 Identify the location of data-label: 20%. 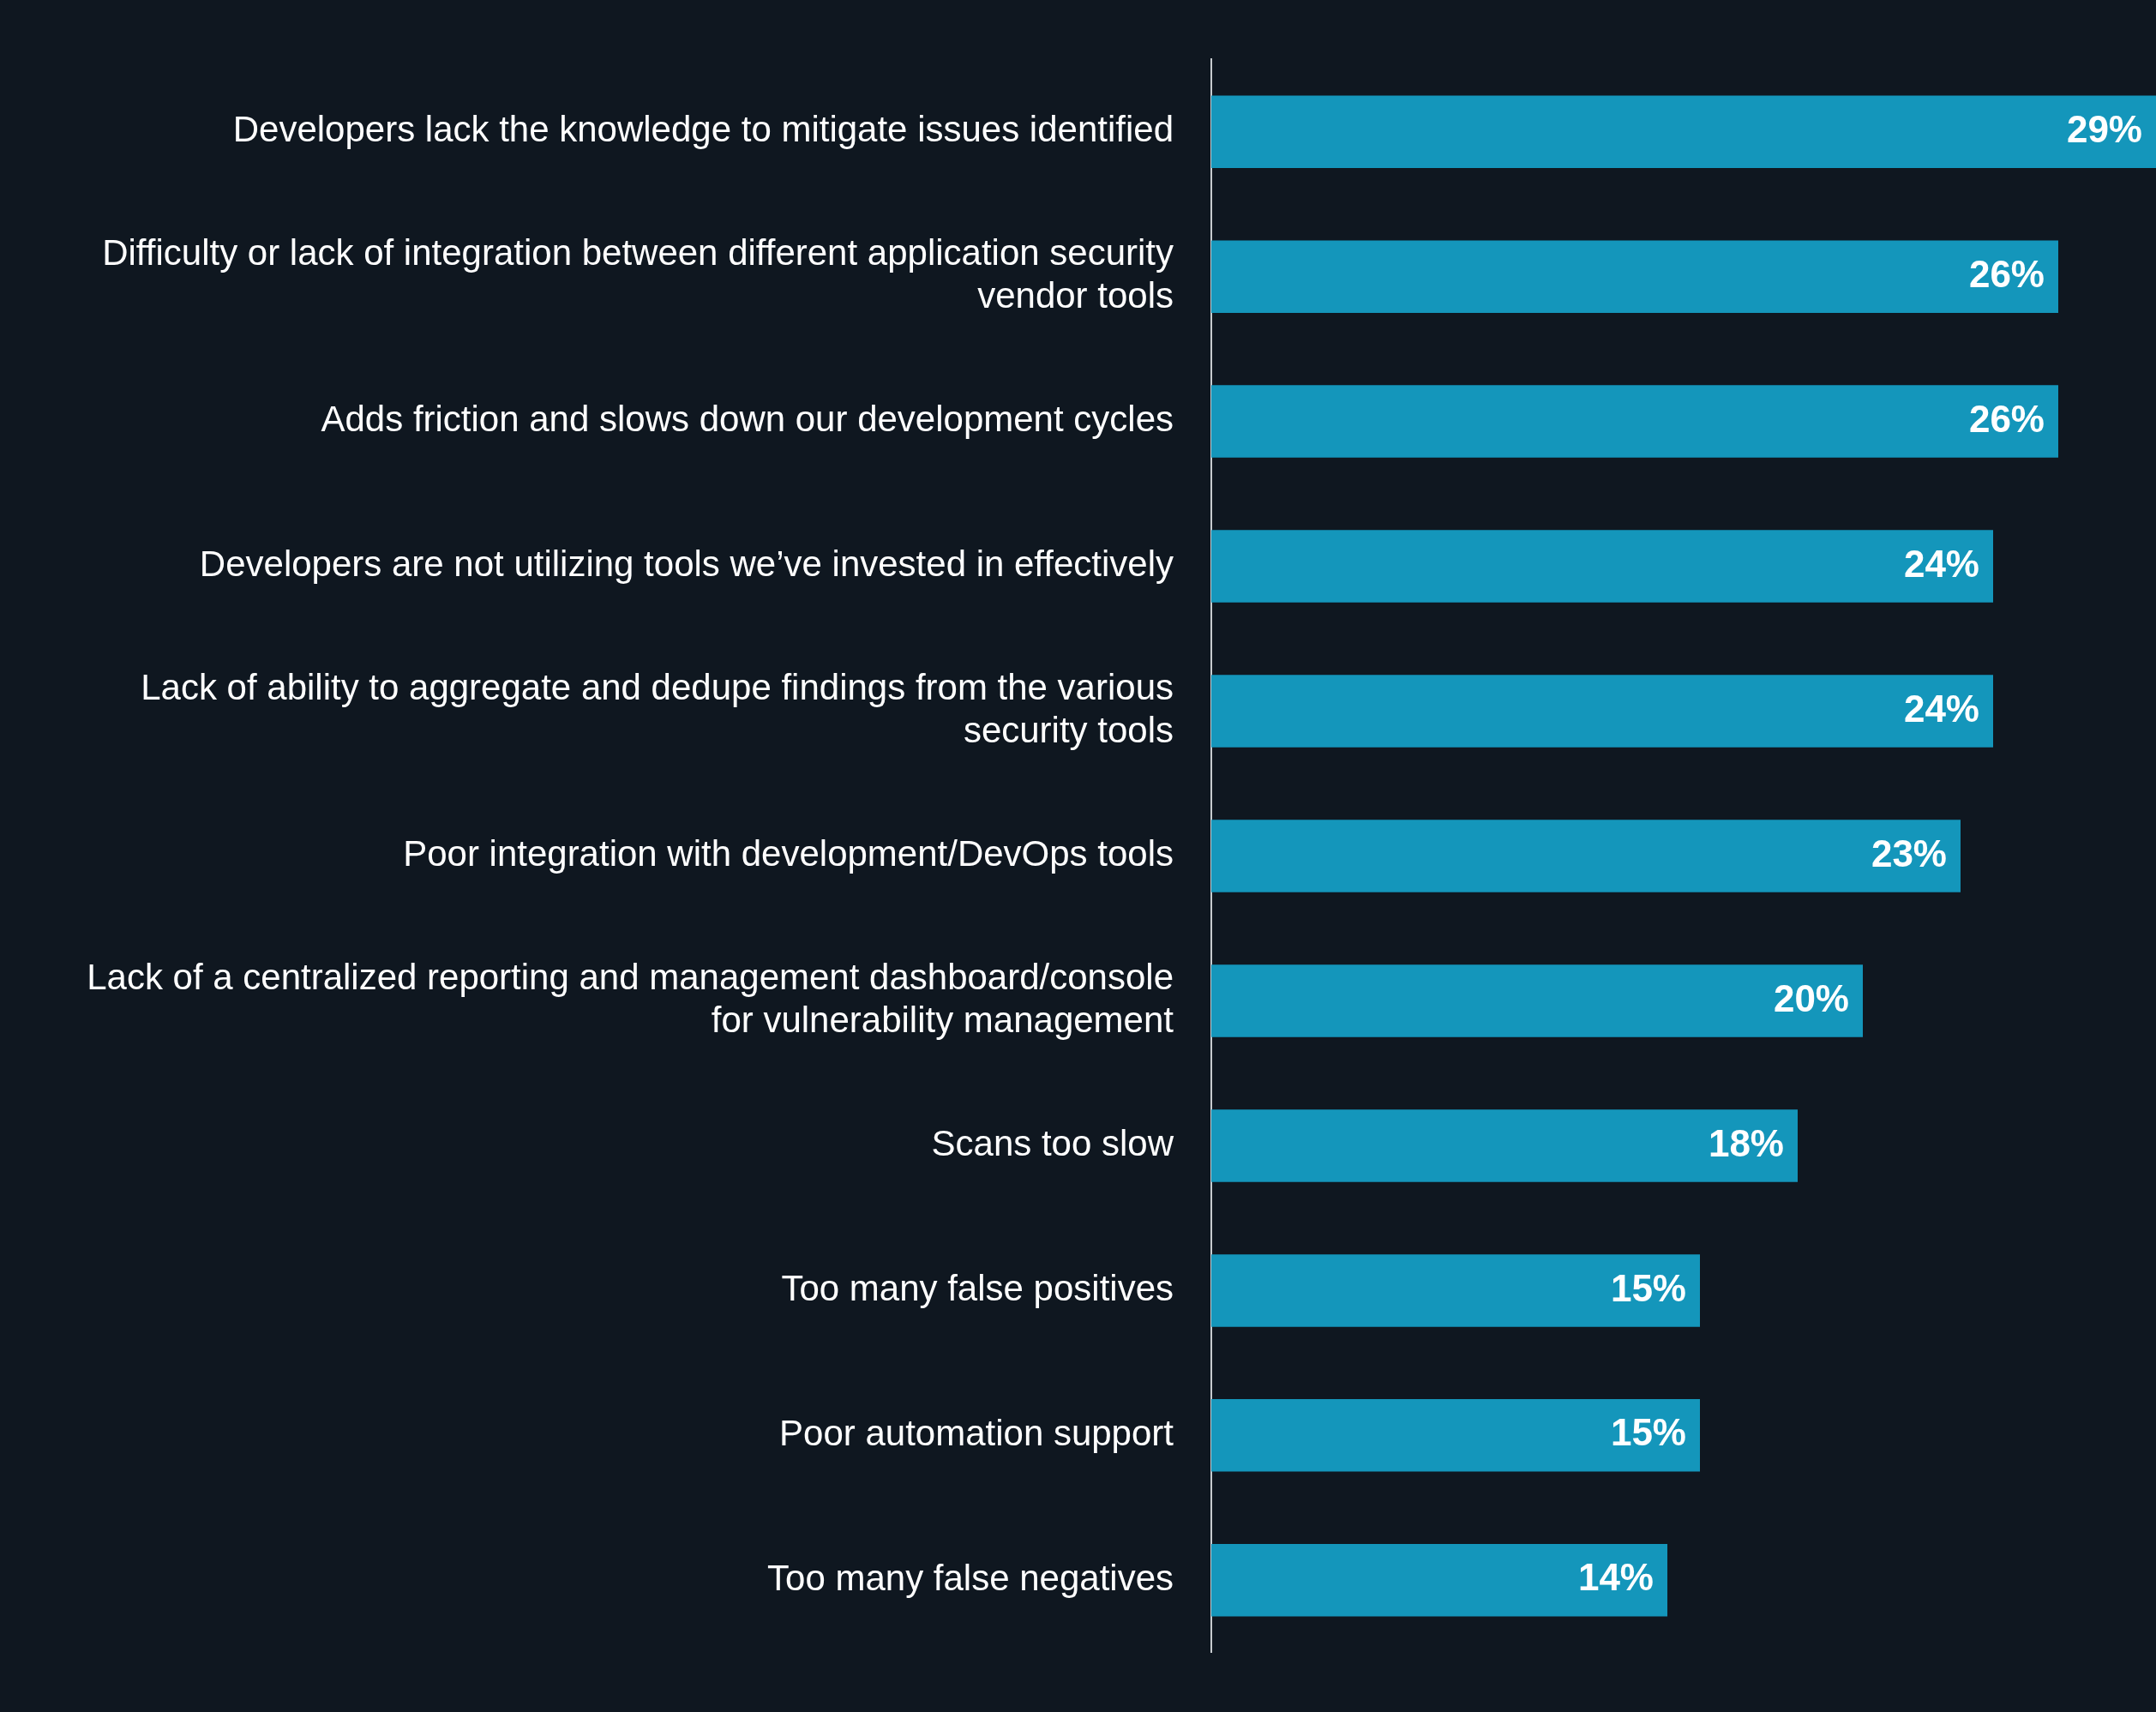
(1811, 998).